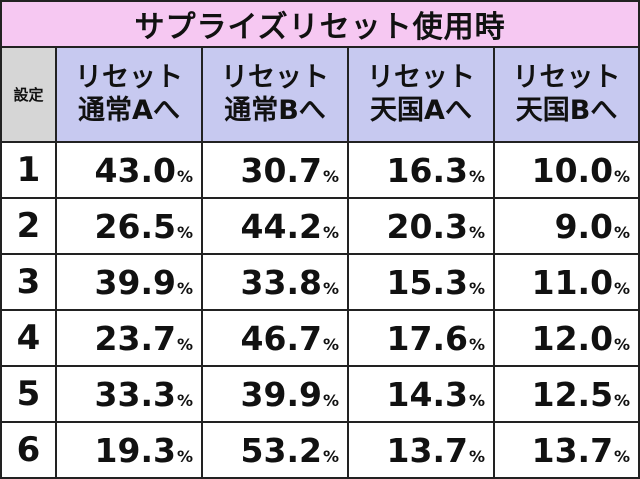  I want to click on value-cell: 33.8%, so click(275, 282).